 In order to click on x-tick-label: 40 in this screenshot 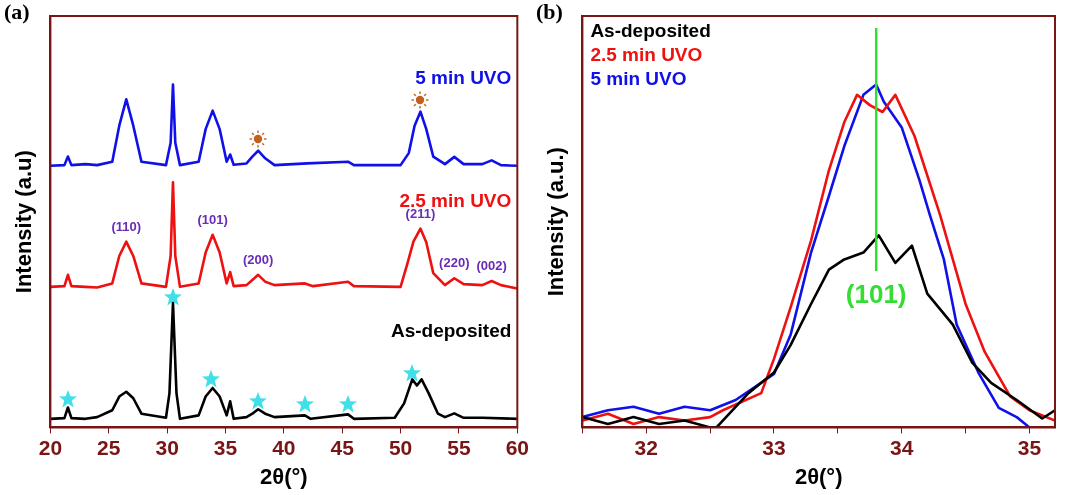, I will do `click(284, 447)`.